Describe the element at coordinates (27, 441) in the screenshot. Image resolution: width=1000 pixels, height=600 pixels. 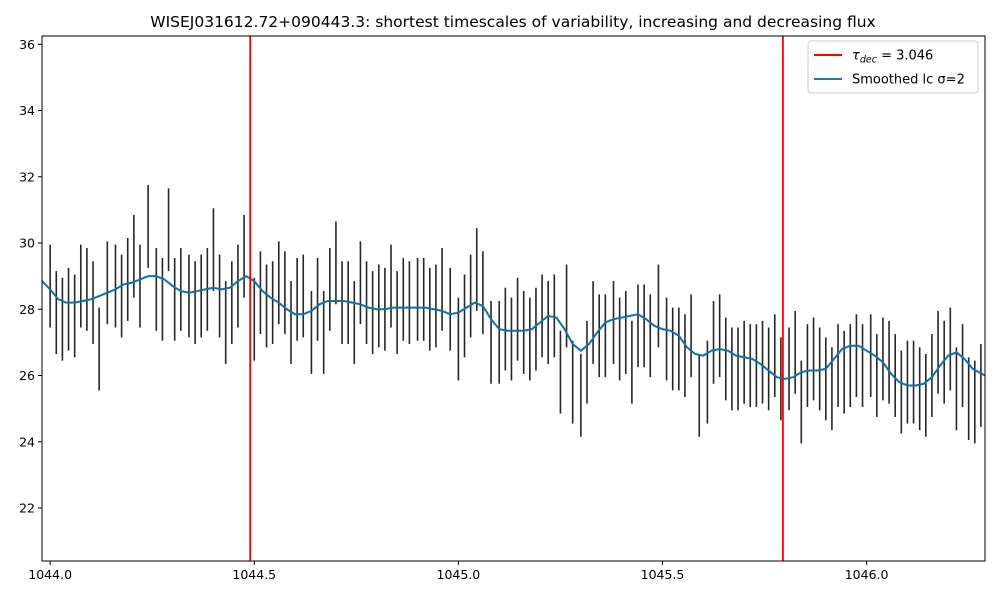
I see `y-tick-label: 24` at that location.